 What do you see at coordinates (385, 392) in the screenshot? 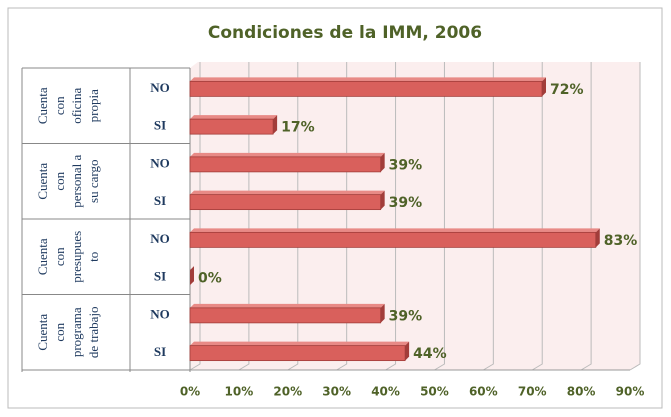
I see `x-tick-label: 40%` at bounding box center [385, 392].